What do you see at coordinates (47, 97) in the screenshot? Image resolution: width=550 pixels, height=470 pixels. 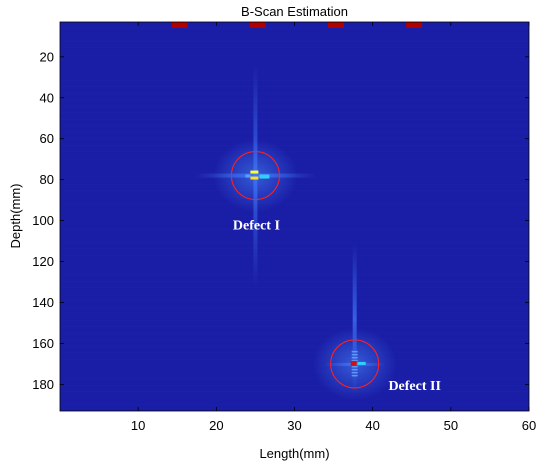 I see `y-tick-label: 40` at bounding box center [47, 97].